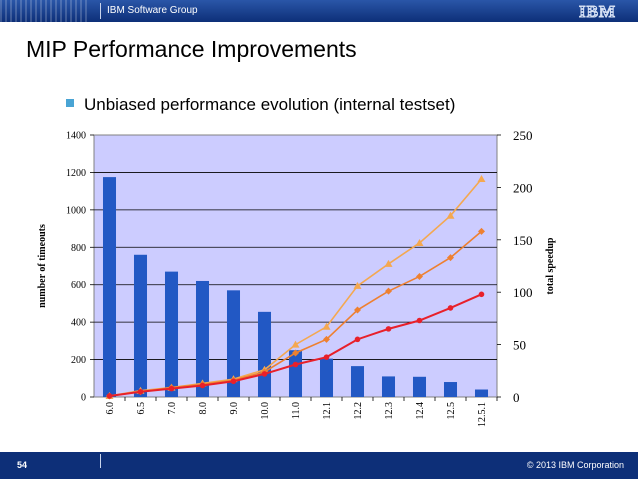 This screenshot has height=479, width=638. Describe the element at coordinates (523, 135) in the screenshot. I see `y2-tick-label: 250` at that location.